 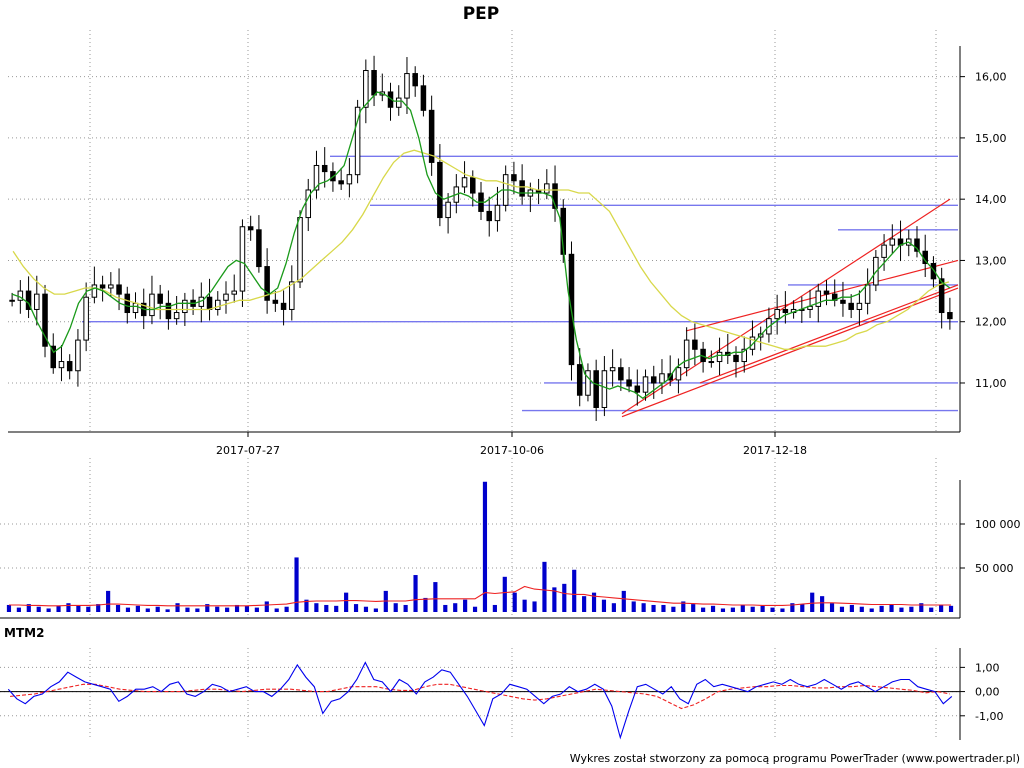 What do you see at coordinates (991, 199) in the screenshot?
I see `price-y-tick-label: 14,00` at bounding box center [991, 199].